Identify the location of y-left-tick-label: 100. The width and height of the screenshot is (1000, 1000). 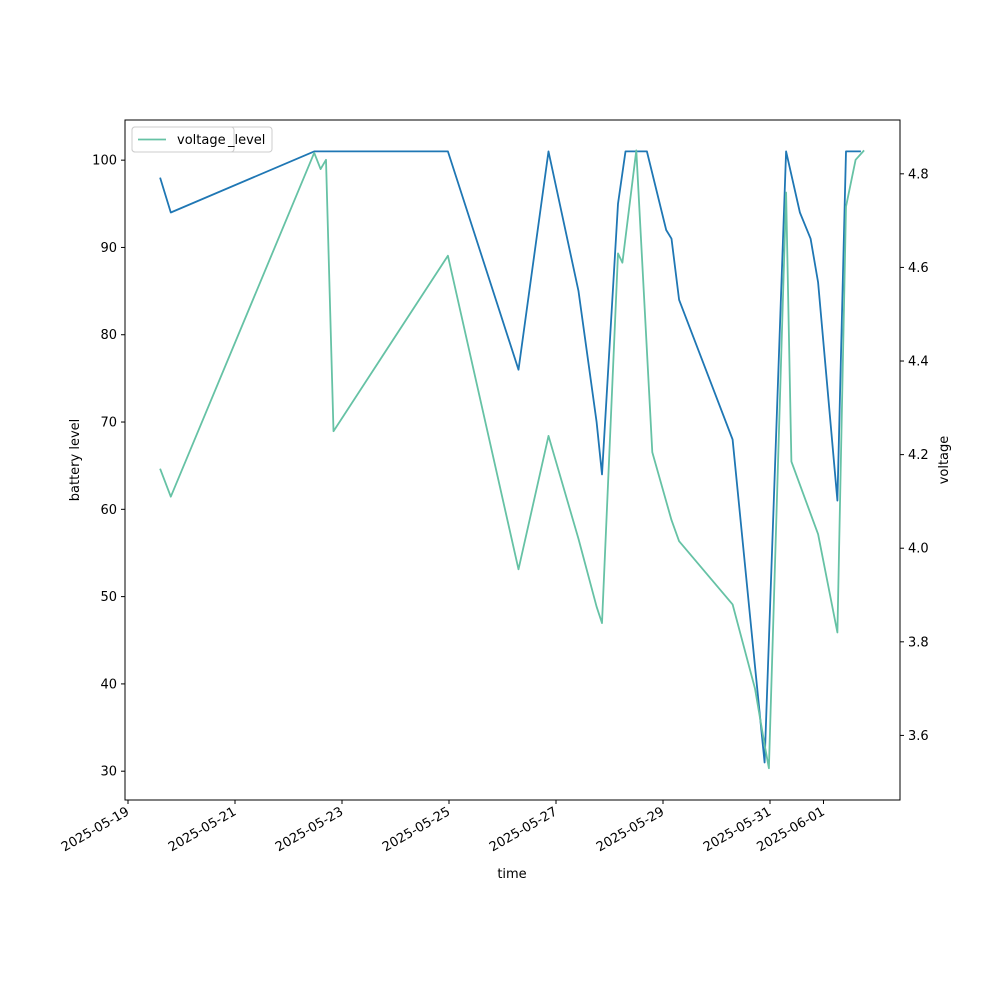
(104, 161).